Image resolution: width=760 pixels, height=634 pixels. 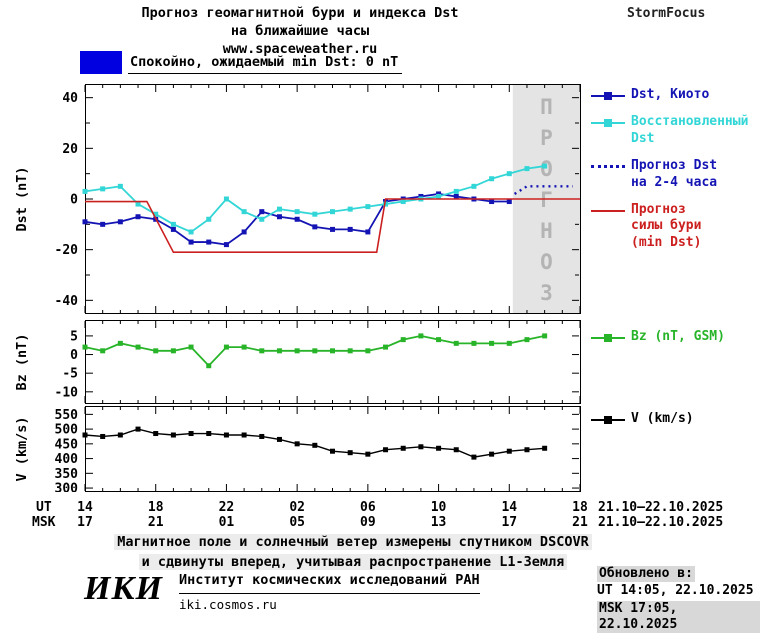 What do you see at coordinates (297, 362) in the screenshot?
I see `bz-chart: 5 0 -5 -10 Bz (nT)` at bounding box center [297, 362].